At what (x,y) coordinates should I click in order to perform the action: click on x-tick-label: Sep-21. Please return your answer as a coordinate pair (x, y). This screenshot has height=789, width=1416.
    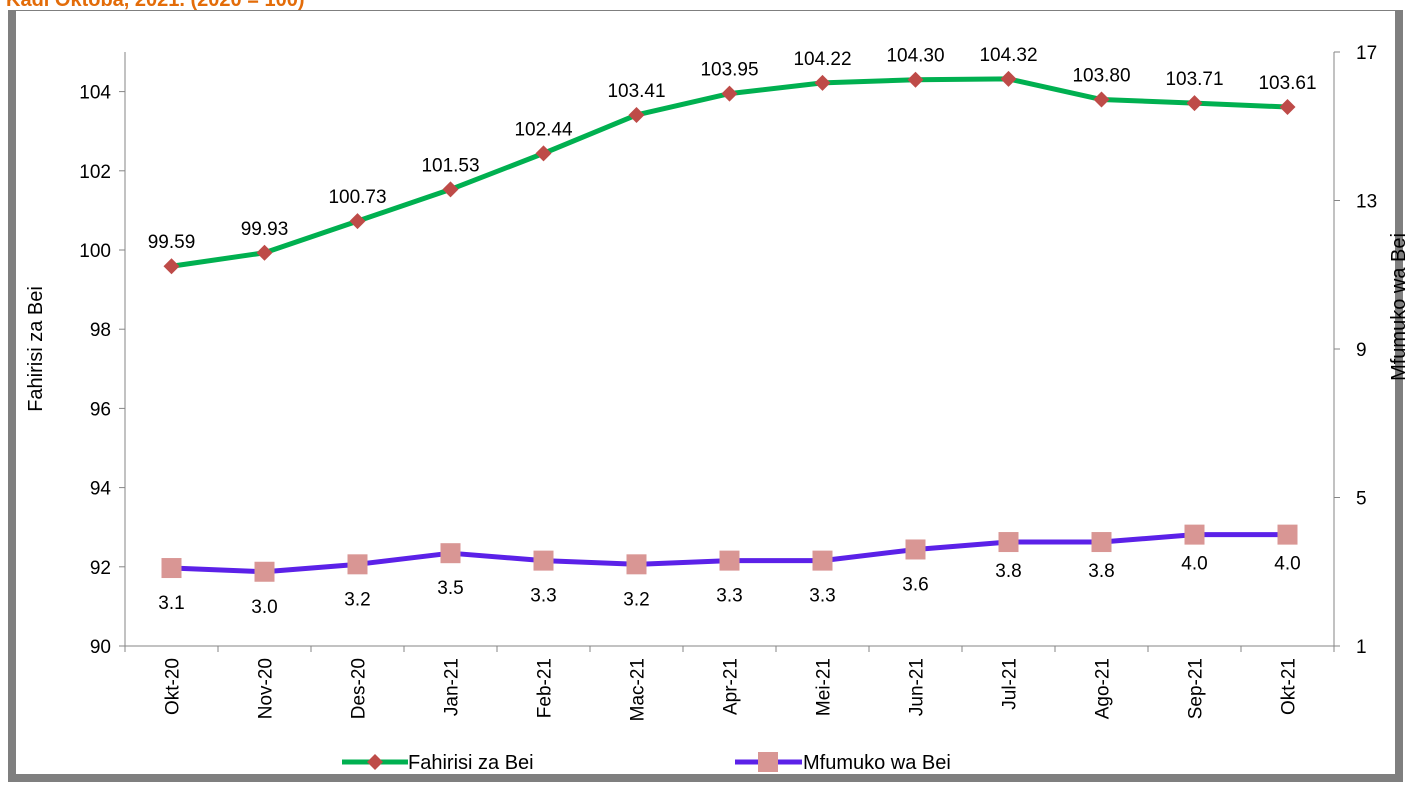
    Looking at the image, I should click on (1196, 688).